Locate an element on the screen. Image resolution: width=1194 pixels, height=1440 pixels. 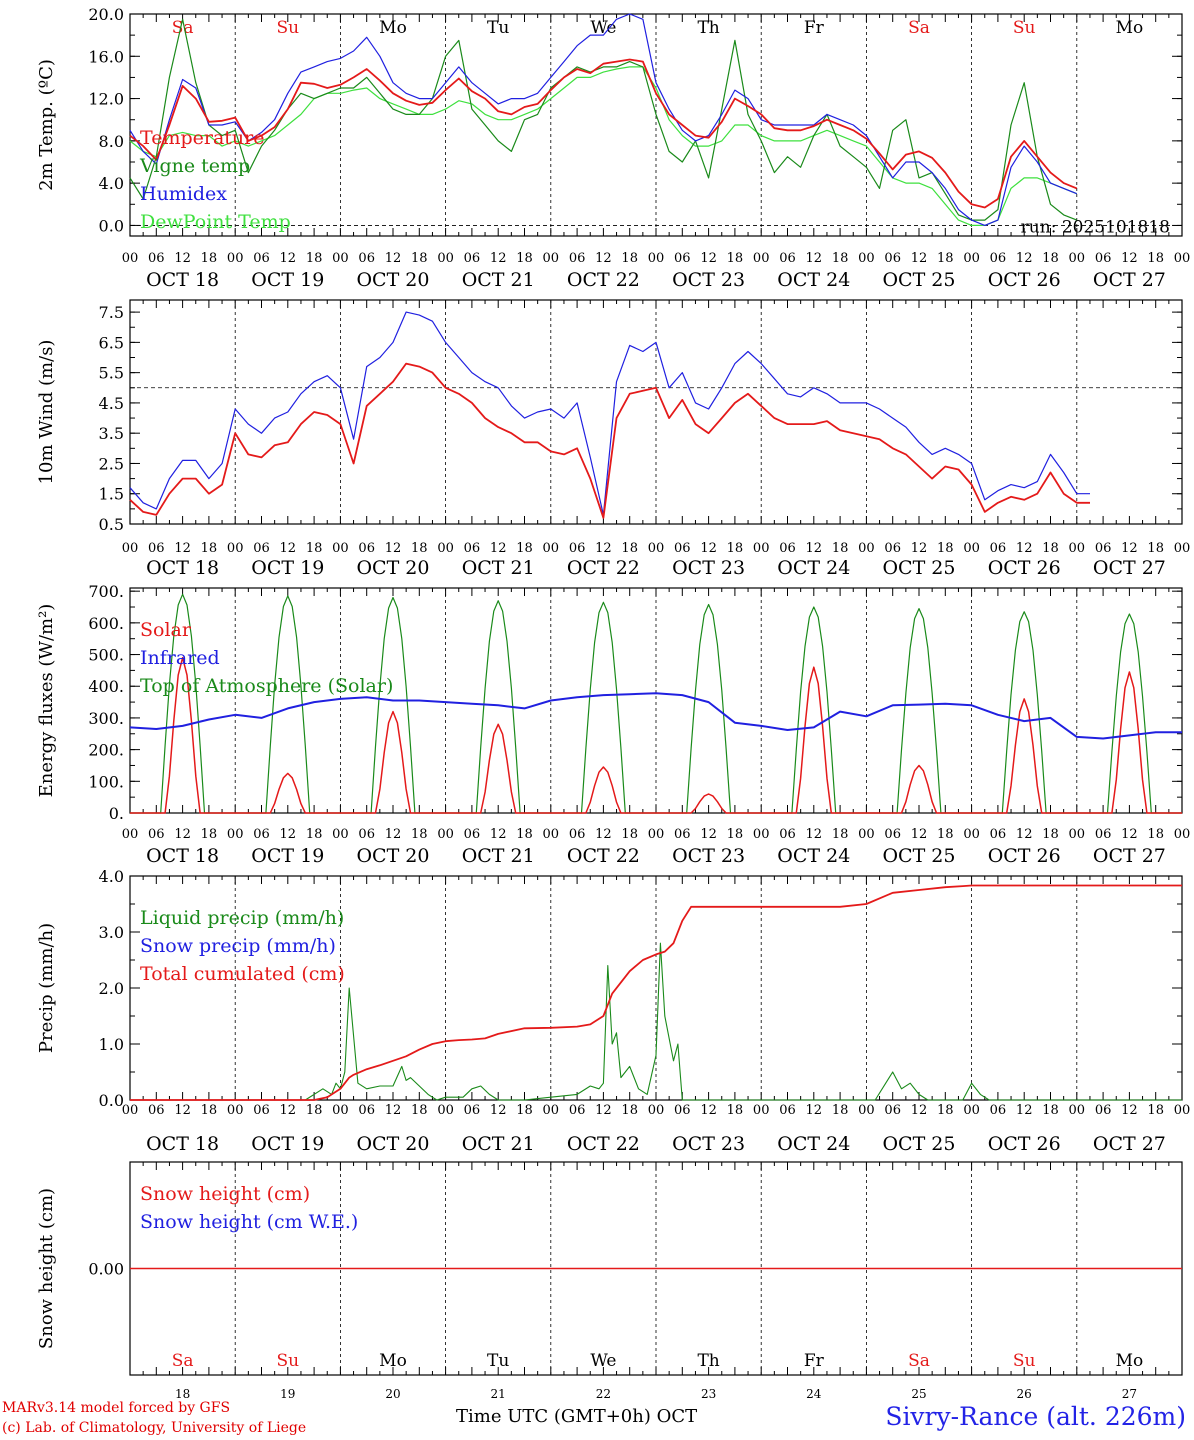
y-tick-label: 20.0 is located at coordinates (106, 14).